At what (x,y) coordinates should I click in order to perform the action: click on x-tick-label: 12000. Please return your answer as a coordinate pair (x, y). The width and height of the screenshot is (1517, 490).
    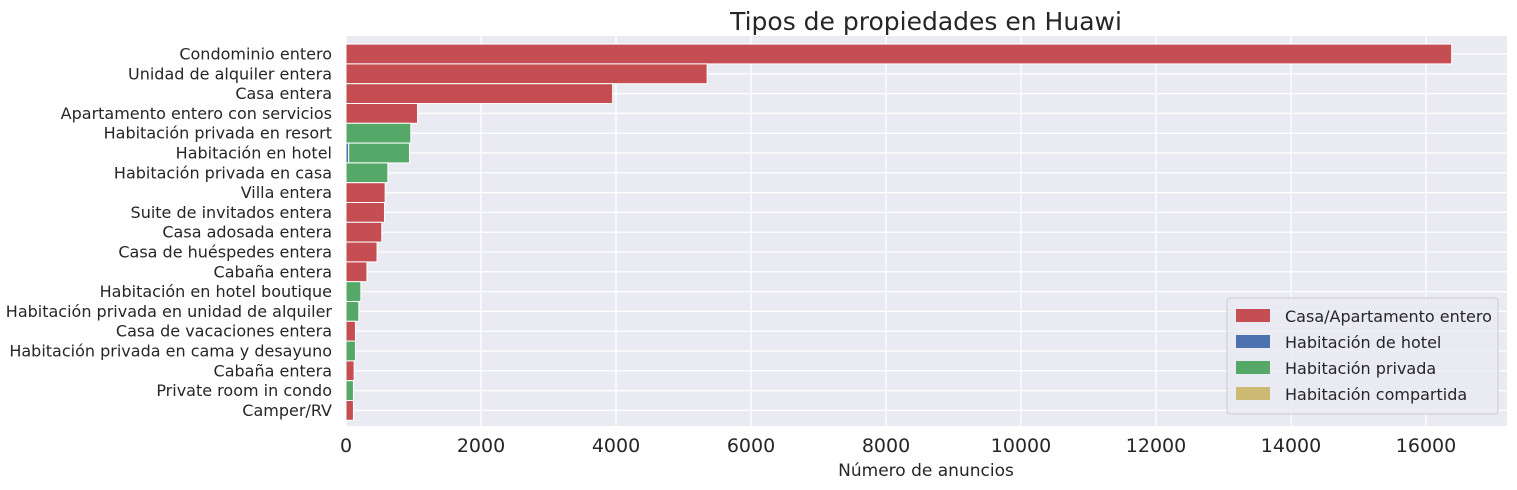
    Looking at the image, I should click on (1156, 446).